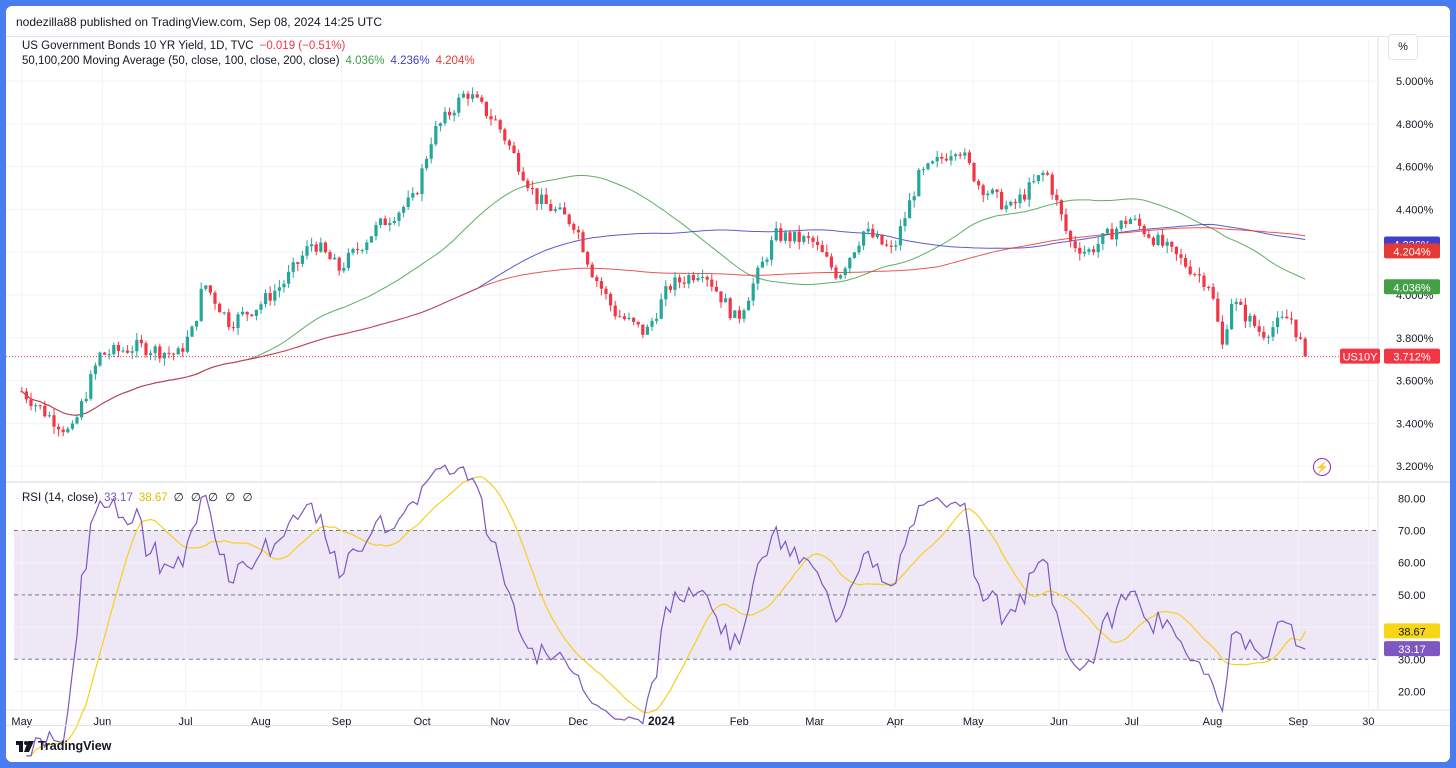 The image size is (1456, 768). Describe the element at coordinates (1412, 356) in the screenshot. I see `last-price-tag-bg` at that location.